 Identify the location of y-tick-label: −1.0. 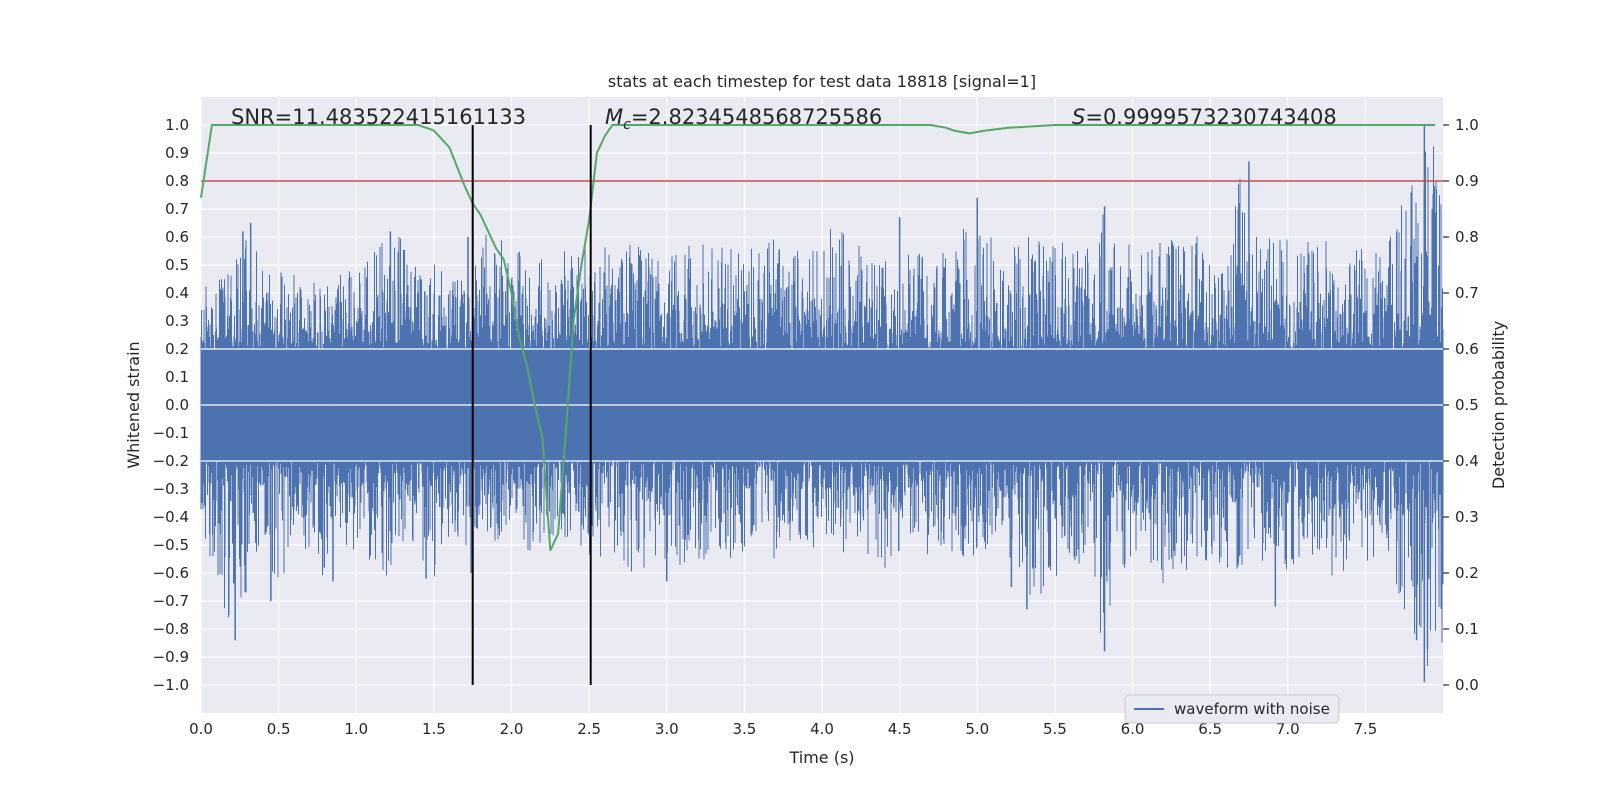
(171, 685).